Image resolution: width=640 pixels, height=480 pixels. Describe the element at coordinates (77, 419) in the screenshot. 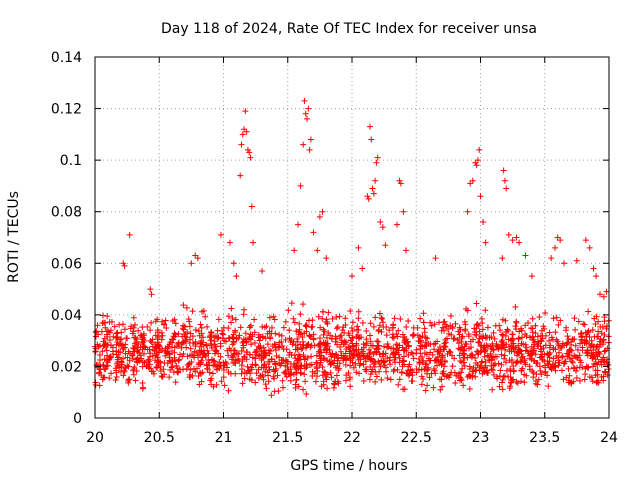

I see `y-tick-label: 0` at that location.